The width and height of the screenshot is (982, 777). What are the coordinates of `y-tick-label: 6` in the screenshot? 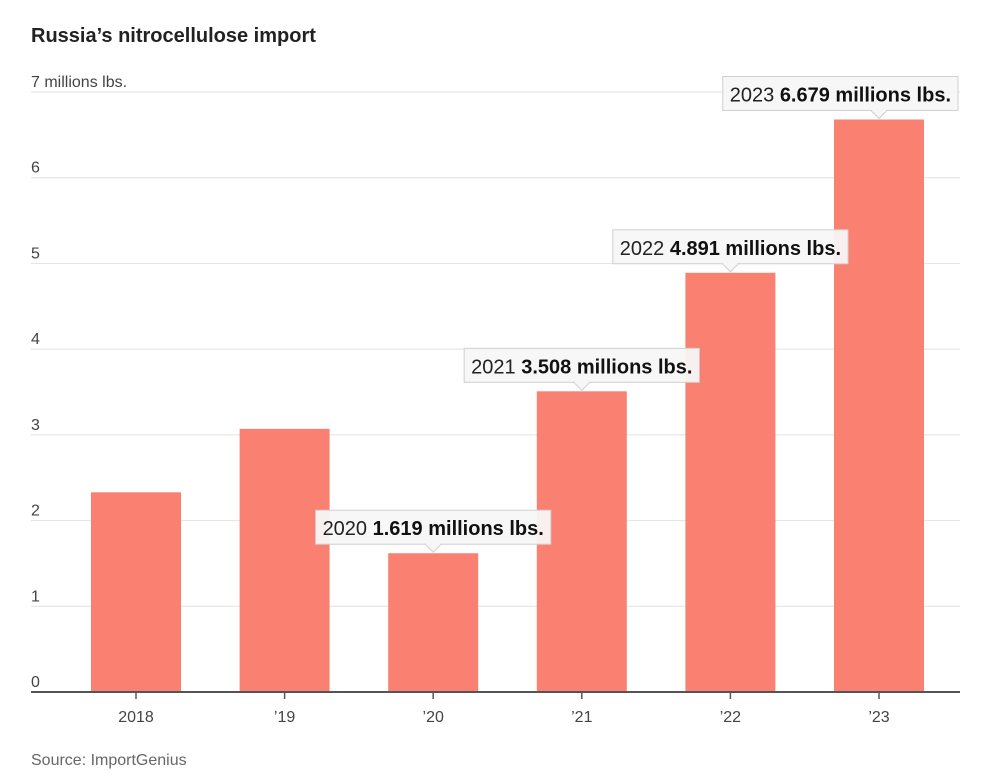 It's located at (35, 168).